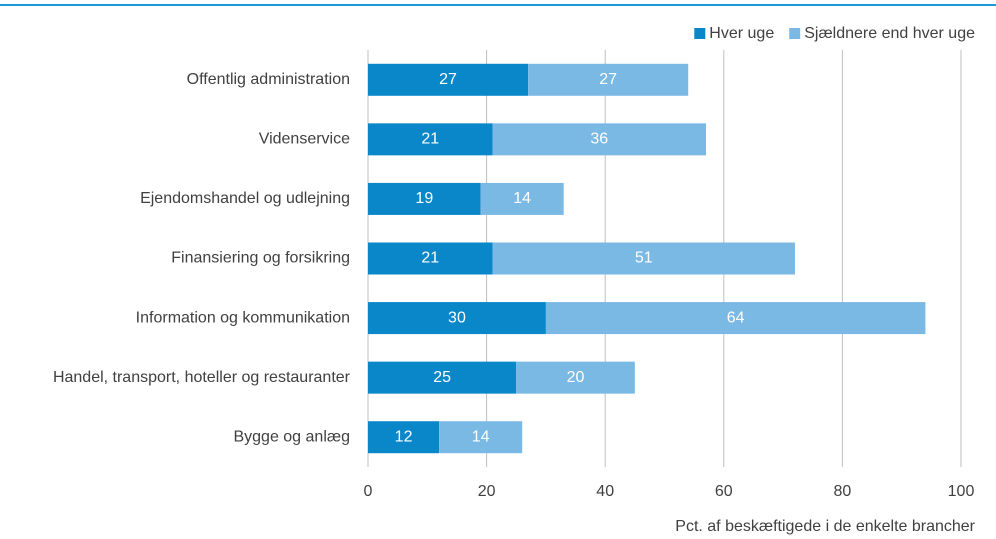  What do you see at coordinates (487, 491) in the screenshot?
I see `x-tick-label: 20` at bounding box center [487, 491].